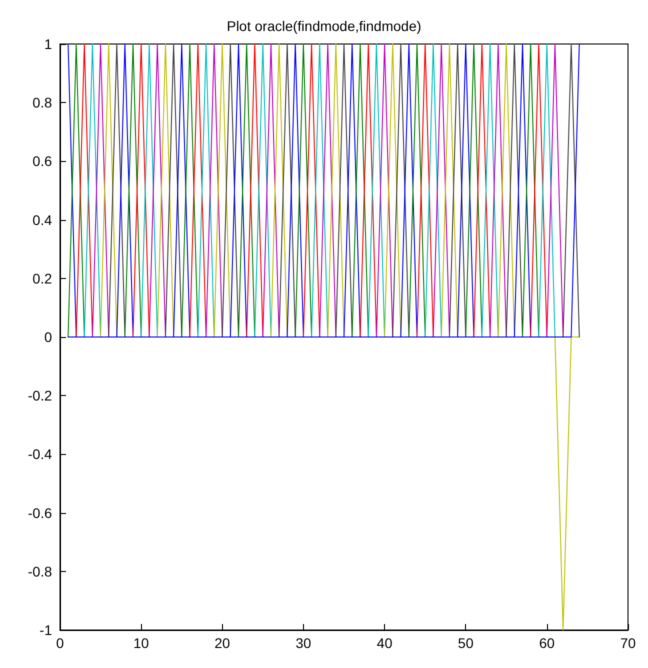 This screenshot has width=648, height=668. What do you see at coordinates (547, 643) in the screenshot?
I see `x-tick-label: 60` at bounding box center [547, 643].